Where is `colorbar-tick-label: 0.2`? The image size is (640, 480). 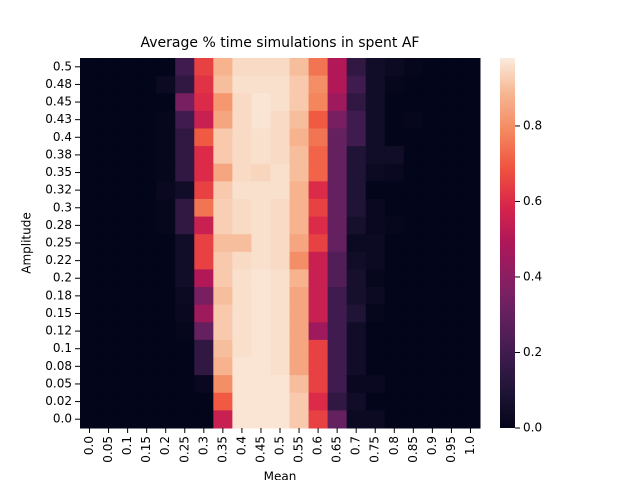
colorbar-tick-label: 0.2 is located at coordinates (532, 352).